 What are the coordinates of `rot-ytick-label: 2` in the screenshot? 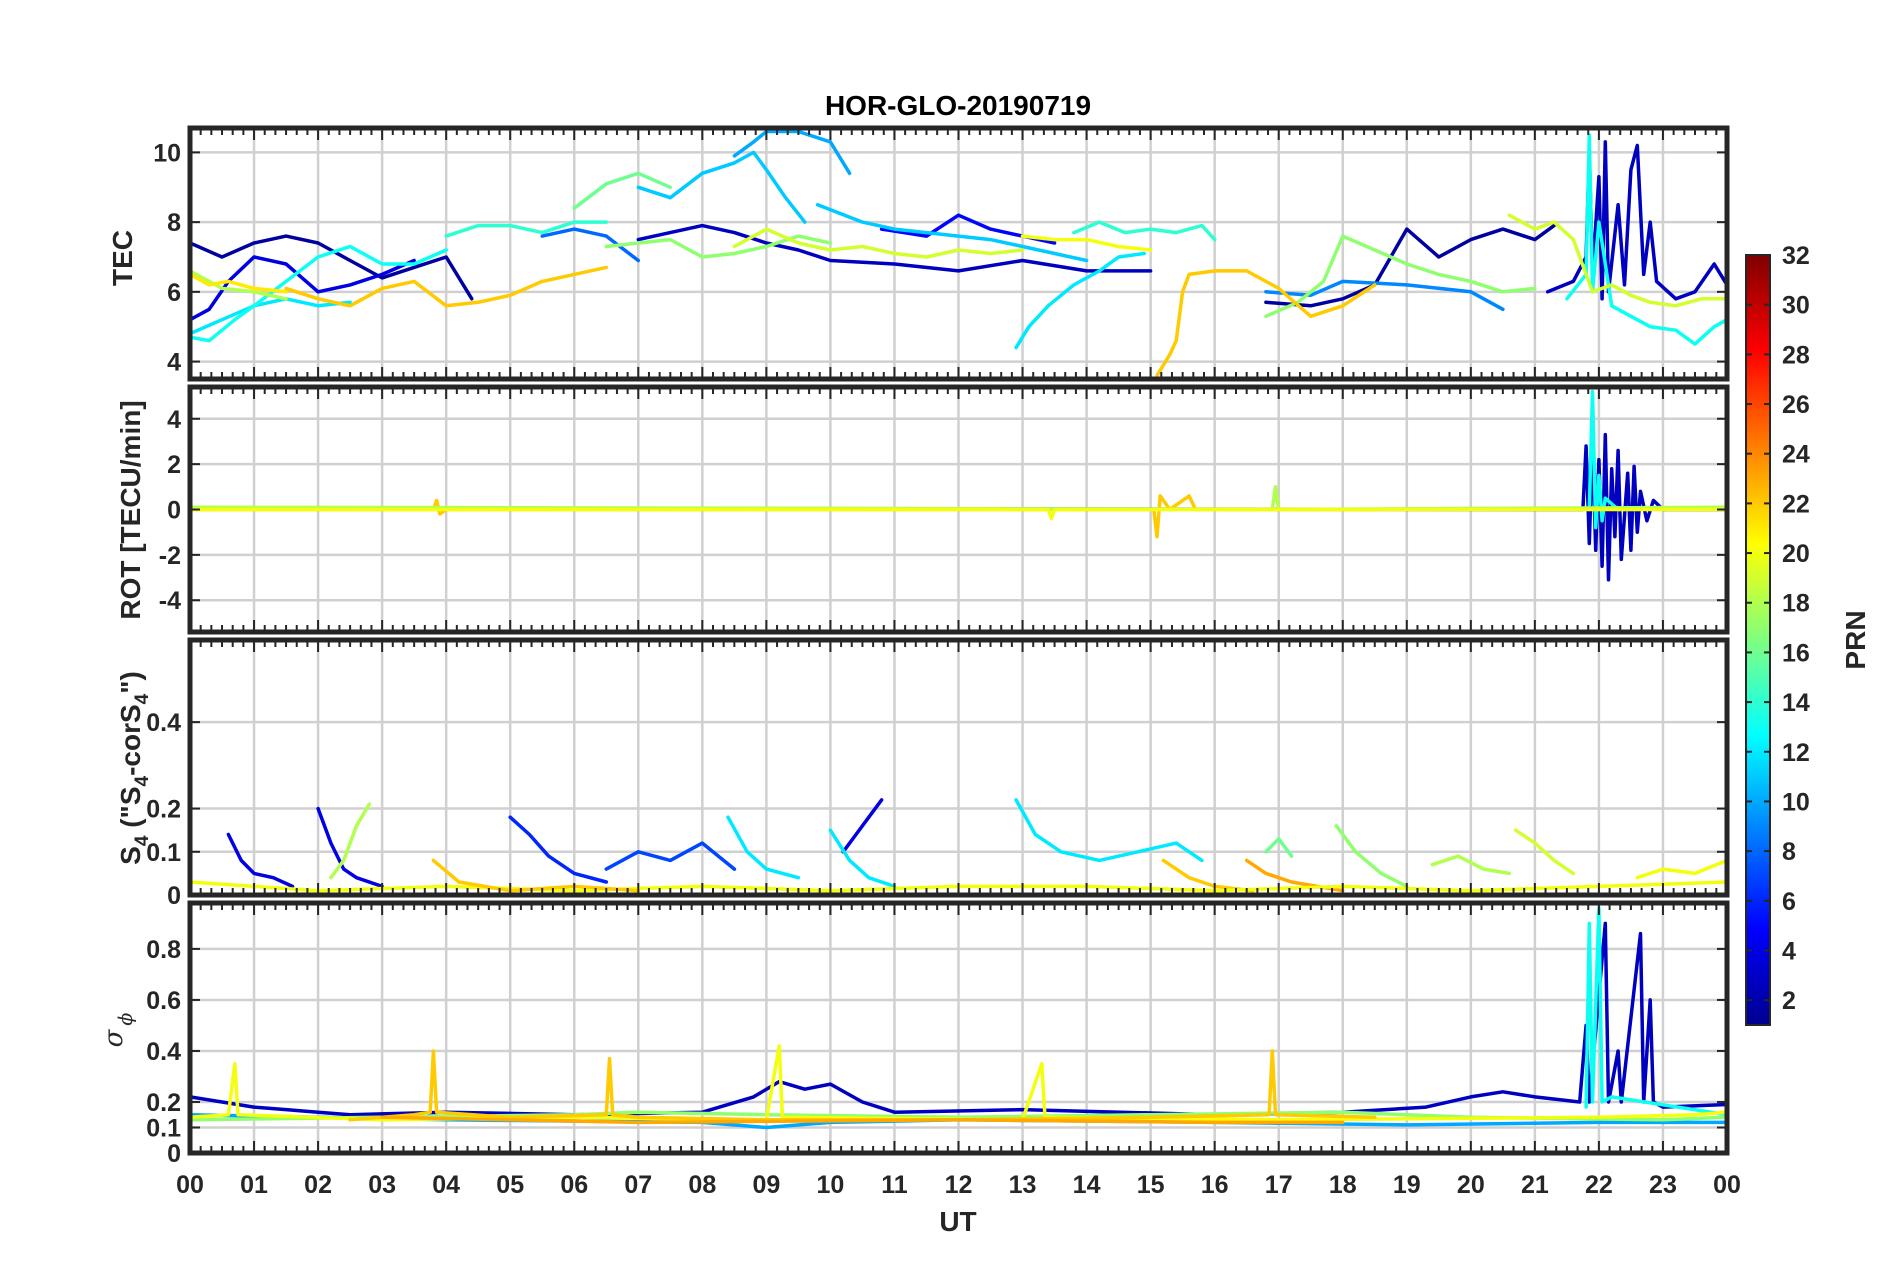 It's located at (174, 465).